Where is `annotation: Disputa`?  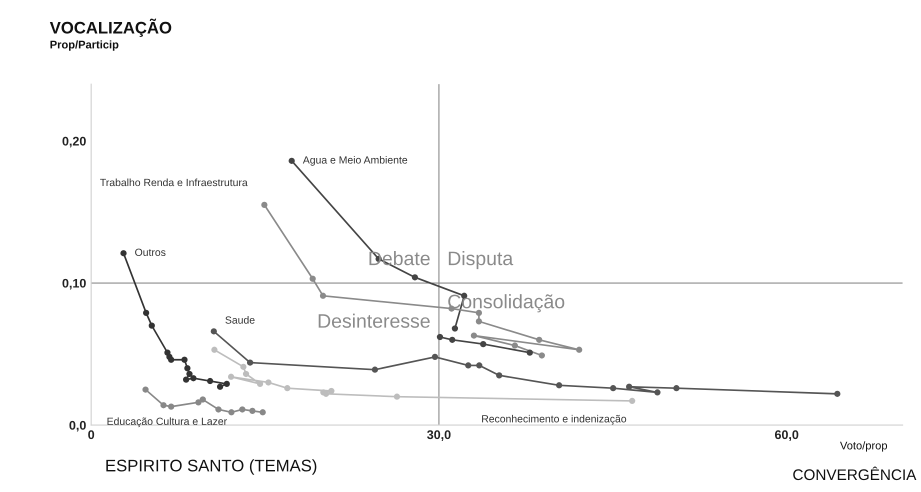 annotation: Disputa is located at coordinates (481, 260).